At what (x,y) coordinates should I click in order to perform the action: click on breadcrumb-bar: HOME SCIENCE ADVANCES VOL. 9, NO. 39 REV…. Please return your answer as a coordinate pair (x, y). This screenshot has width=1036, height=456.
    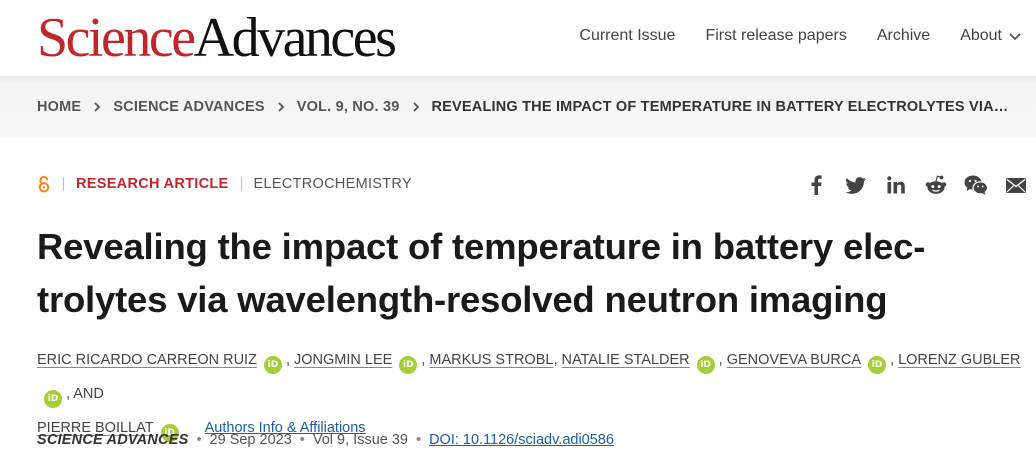
    Looking at the image, I should click on (518, 107).